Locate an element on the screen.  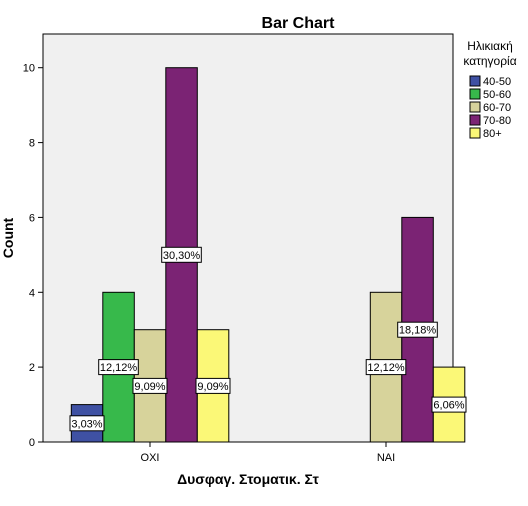
y-tick-label: 0 is located at coordinates (32, 443).